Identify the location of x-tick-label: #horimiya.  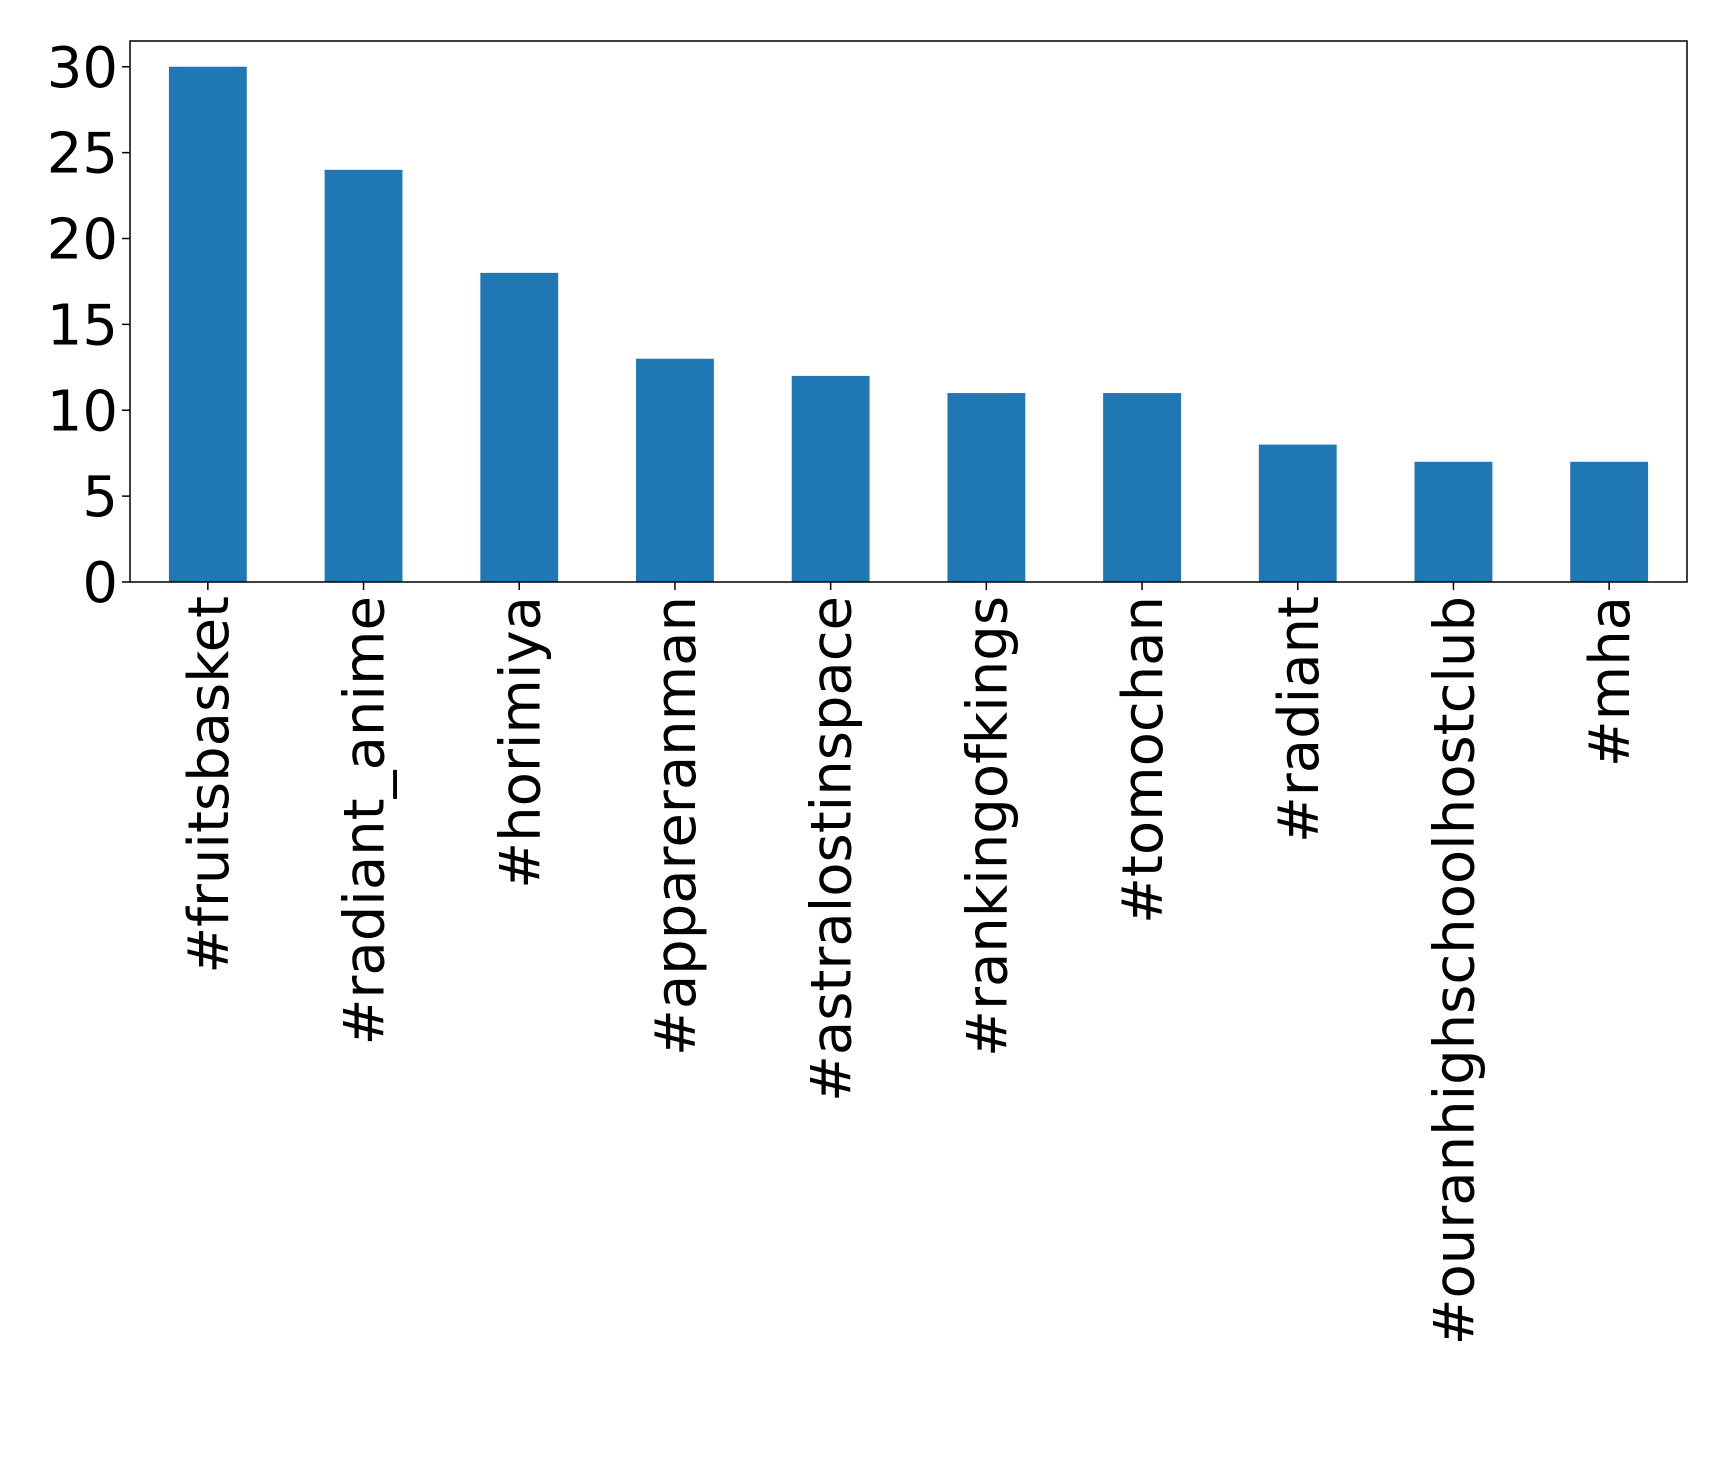
(520, 742).